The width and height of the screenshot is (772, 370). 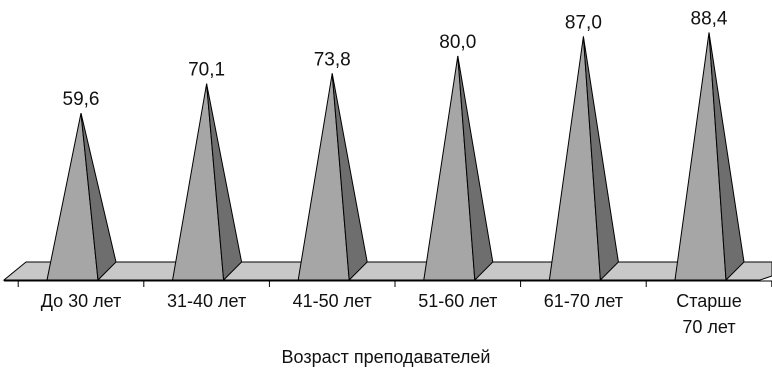 I want to click on value-label: 88,4, so click(x=709, y=19).